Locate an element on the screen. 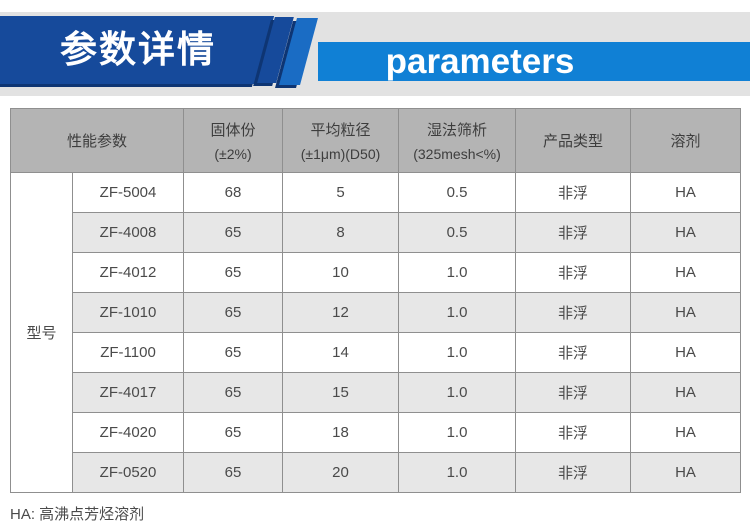 Image resolution: width=750 pixels, height=531 pixels. table-row: ZF-4008 65 8 0.5 非浮 HA is located at coordinates (376, 232).